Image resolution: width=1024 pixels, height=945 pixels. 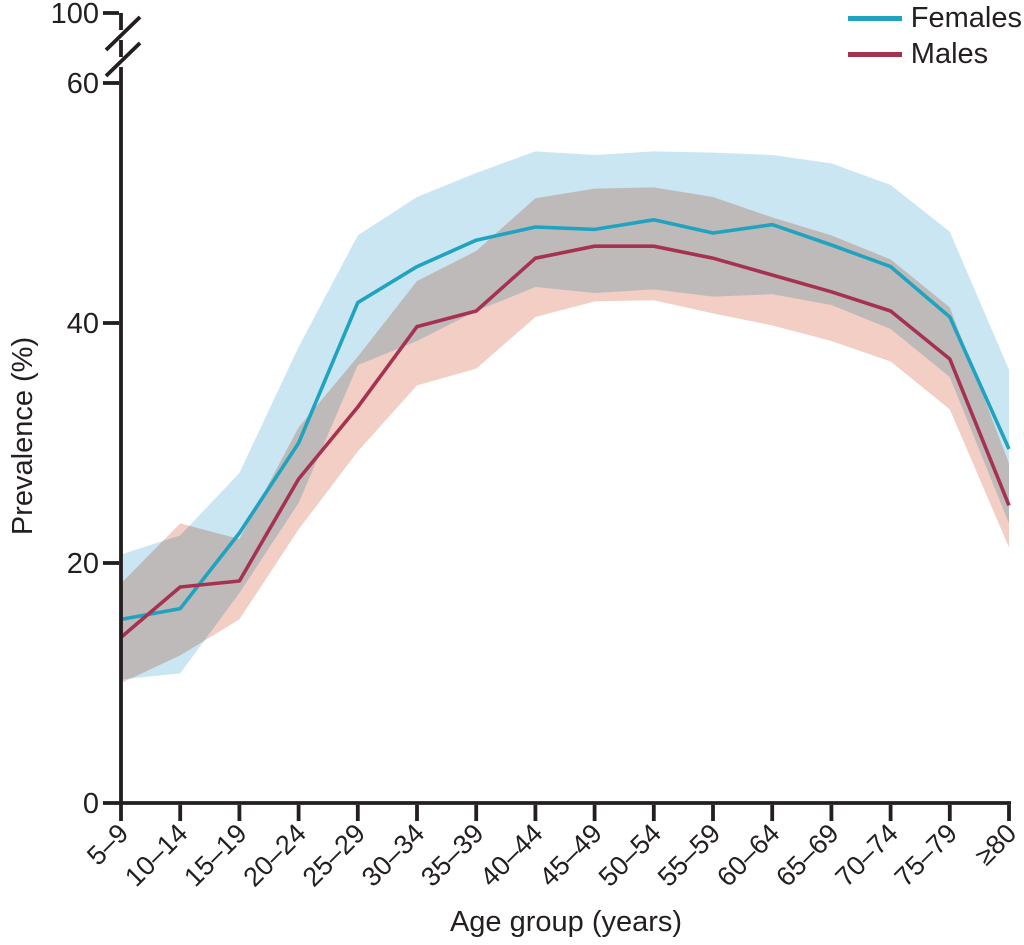 What do you see at coordinates (215, 855) in the screenshot?
I see `x-tick-label-2: 15–19` at bounding box center [215, 855].